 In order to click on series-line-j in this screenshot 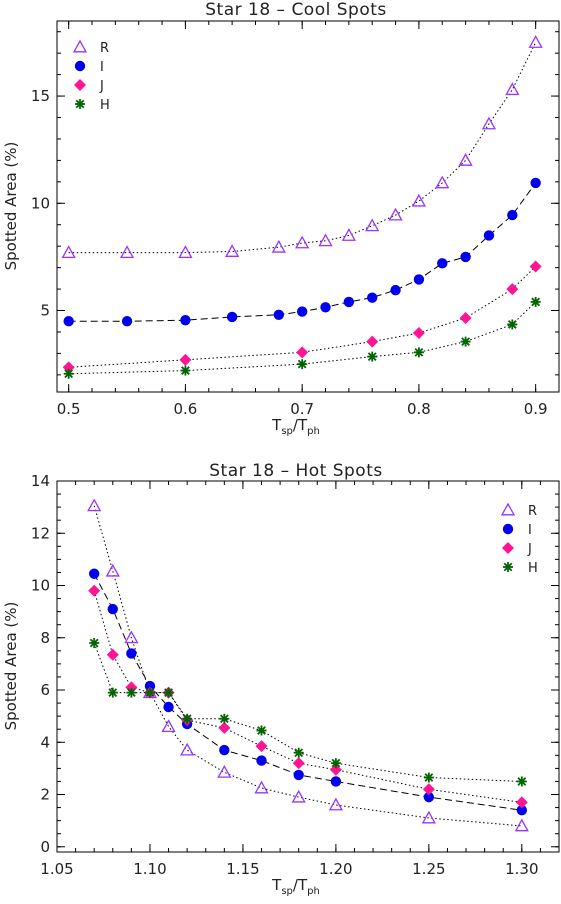, I will do `click(302, 317)`.